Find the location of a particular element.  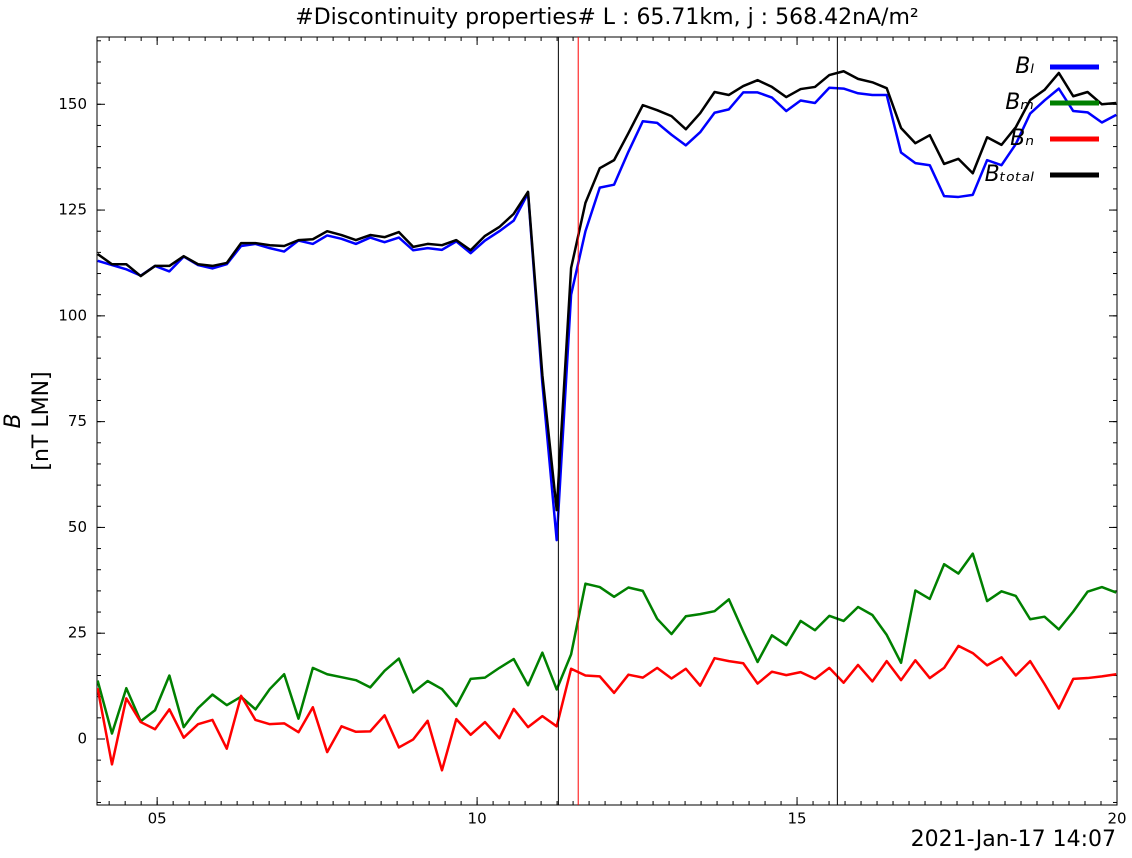

series-line is located at coordinates (607, 708).